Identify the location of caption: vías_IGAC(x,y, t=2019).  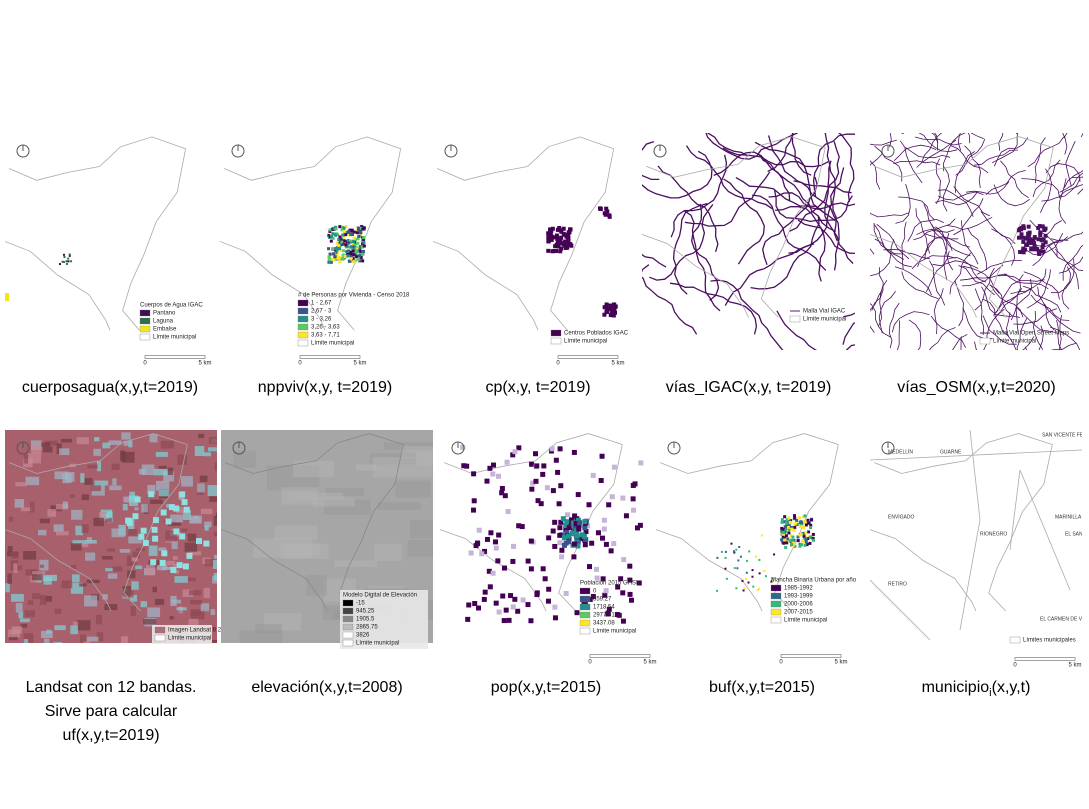
(749, 387).